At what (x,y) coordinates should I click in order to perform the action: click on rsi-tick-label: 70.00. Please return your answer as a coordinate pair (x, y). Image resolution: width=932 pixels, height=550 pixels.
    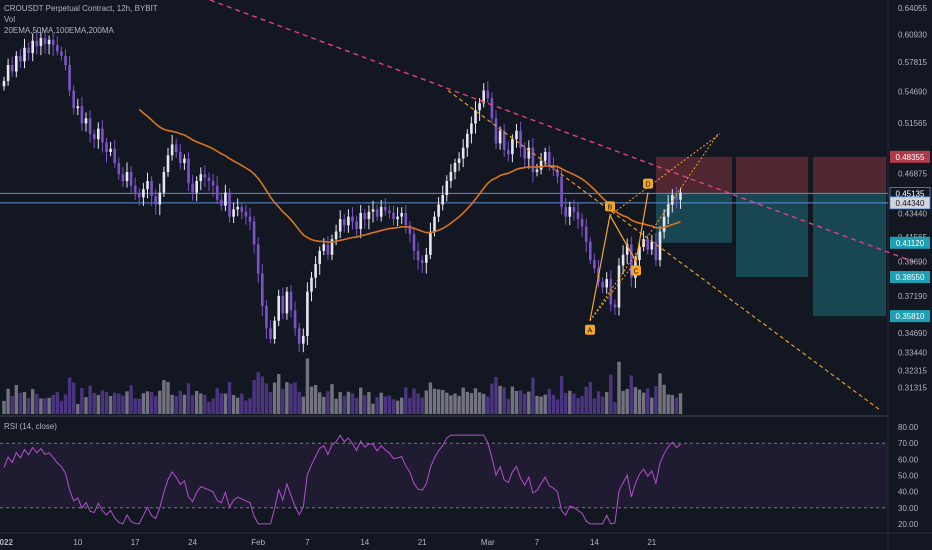
    Looking at the image, I should click on (908, 443).